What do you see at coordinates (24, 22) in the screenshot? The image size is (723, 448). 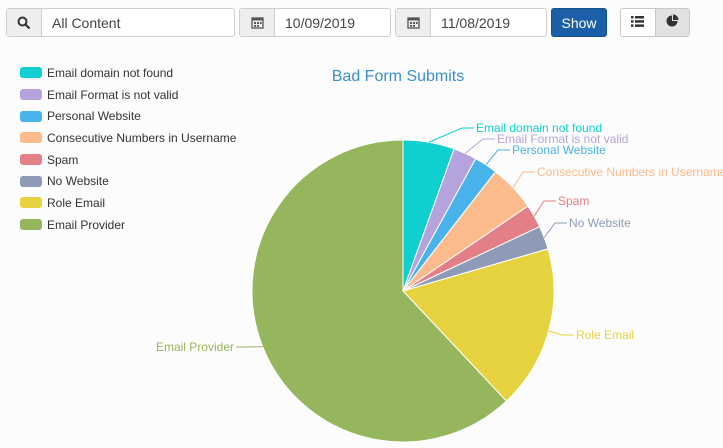 I see `search-icon` at bounding box center [24, 22].